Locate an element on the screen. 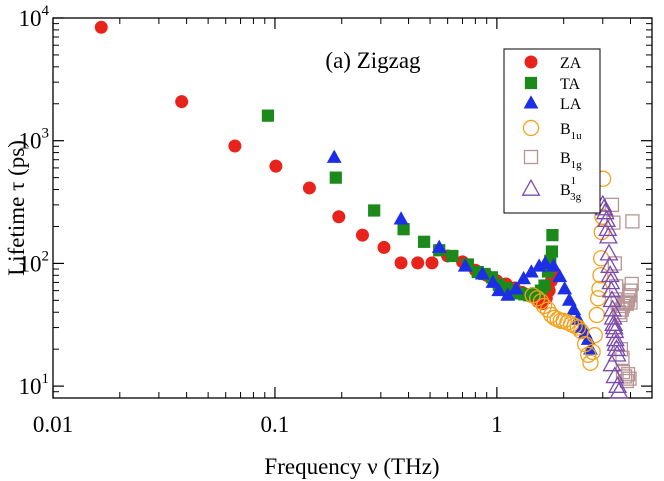 The width and height of the screenshot is (664, 481). legend-entry: B1g is located at coordinates (552, 160).